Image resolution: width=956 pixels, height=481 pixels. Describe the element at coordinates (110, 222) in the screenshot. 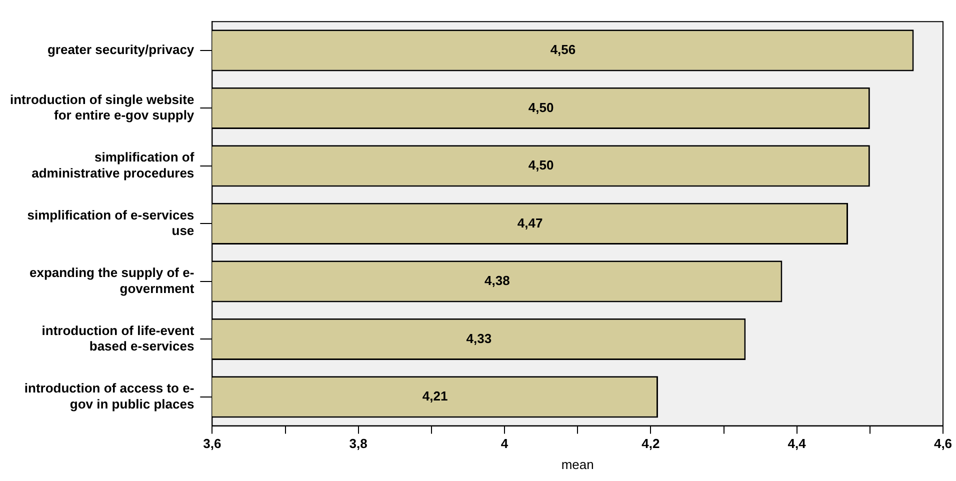

I see `y-tick-label: simplification of e-services use` at that location.